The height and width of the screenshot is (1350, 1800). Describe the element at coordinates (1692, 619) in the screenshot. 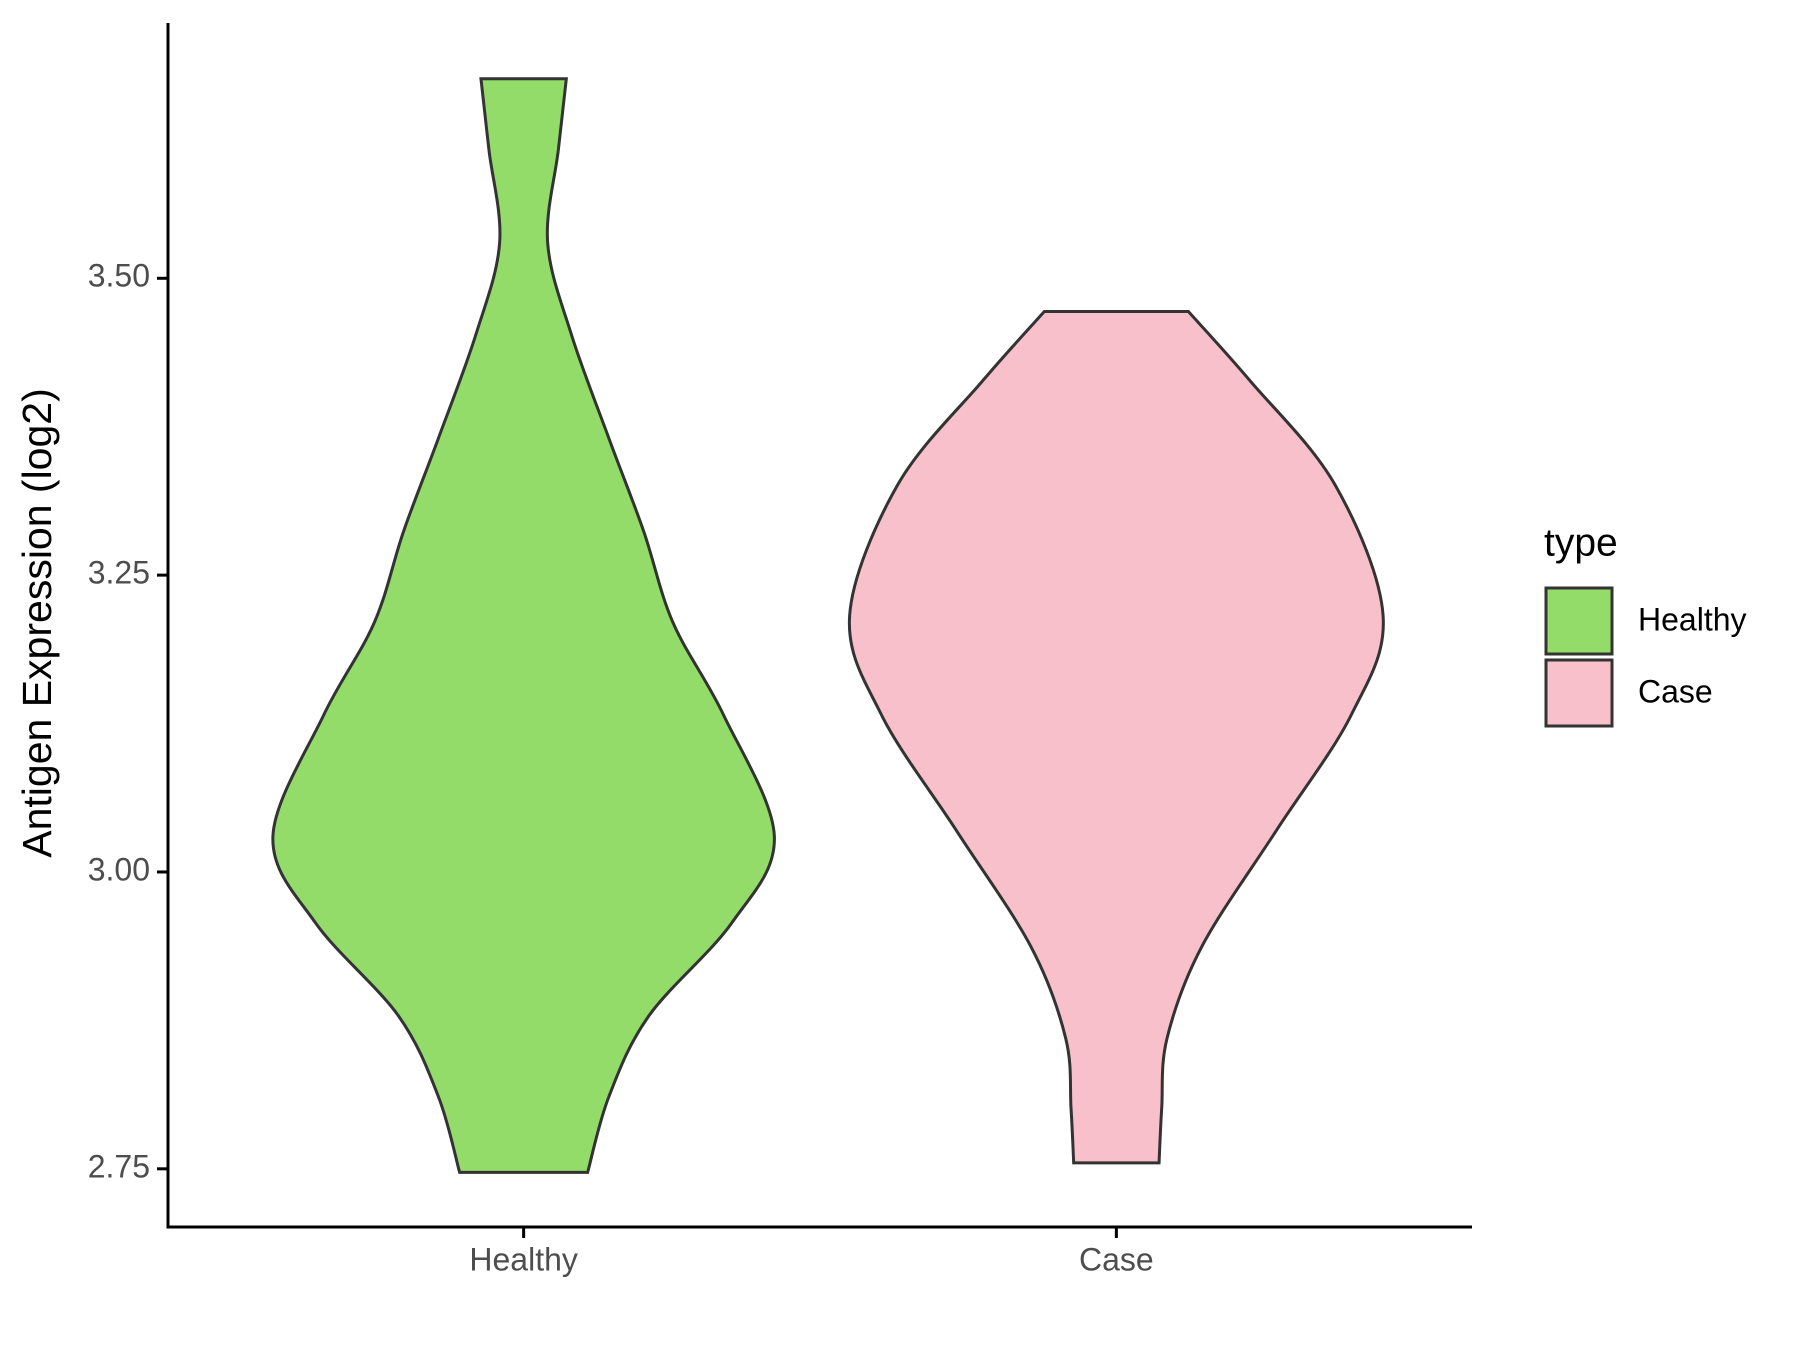

I see `legend-label: Healthy` at that location.